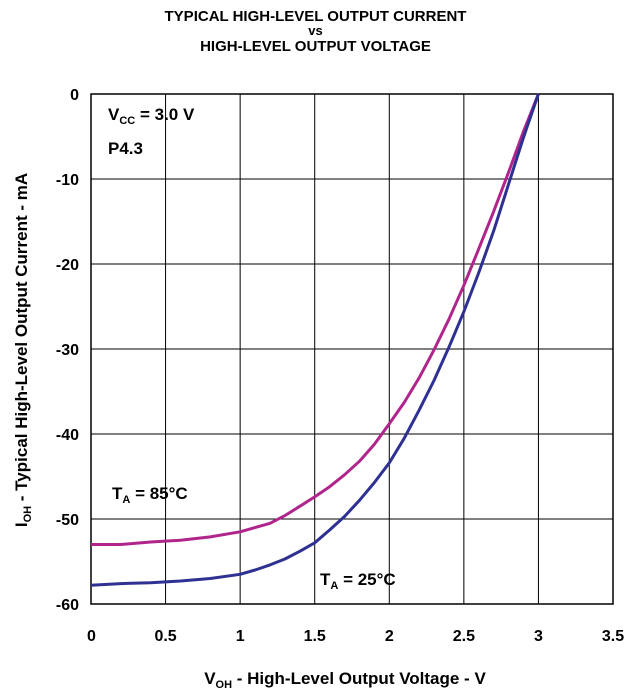  I want to click on x-tick-label: 3, so click(538, 636).